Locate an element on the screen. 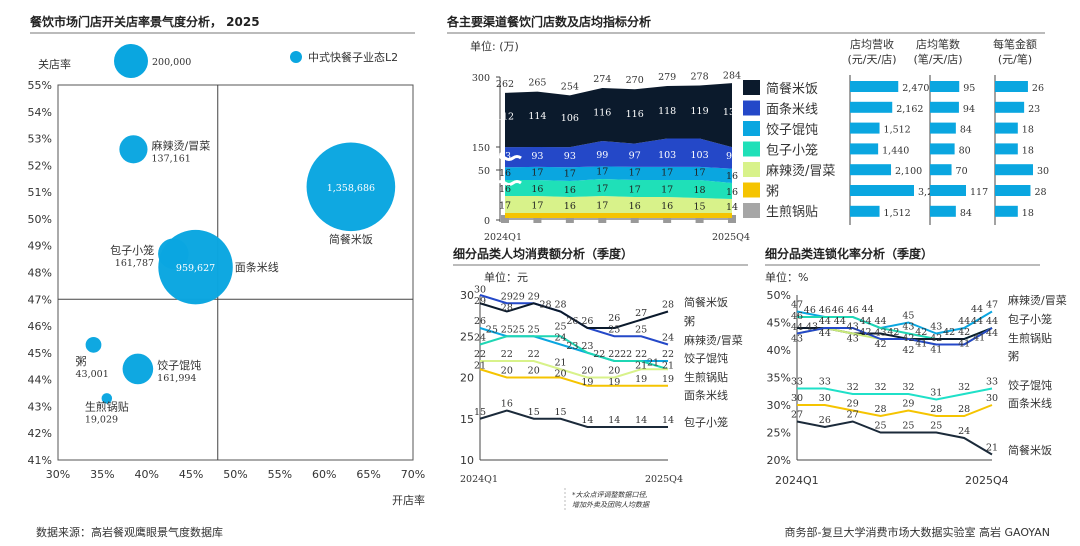  area-面条米线 is located at coordinates (618, 153).